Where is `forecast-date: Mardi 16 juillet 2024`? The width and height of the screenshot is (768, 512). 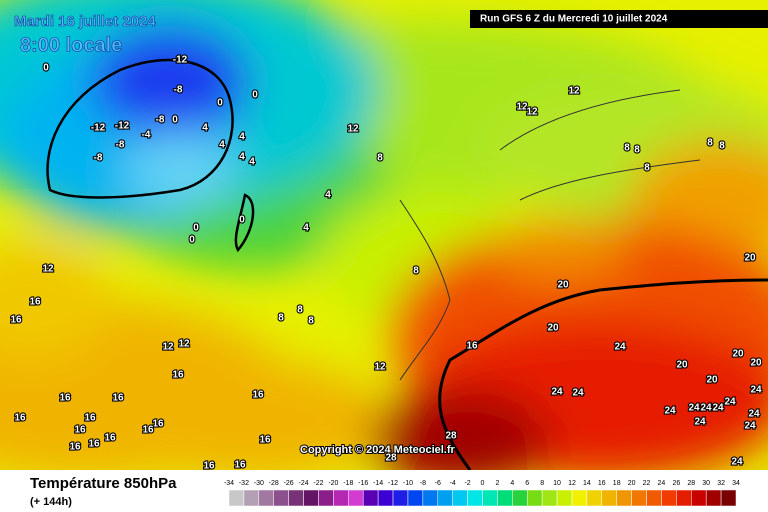 forecast-date: Mardi 16 juillet 2024 is located at coordinates (85, 21).